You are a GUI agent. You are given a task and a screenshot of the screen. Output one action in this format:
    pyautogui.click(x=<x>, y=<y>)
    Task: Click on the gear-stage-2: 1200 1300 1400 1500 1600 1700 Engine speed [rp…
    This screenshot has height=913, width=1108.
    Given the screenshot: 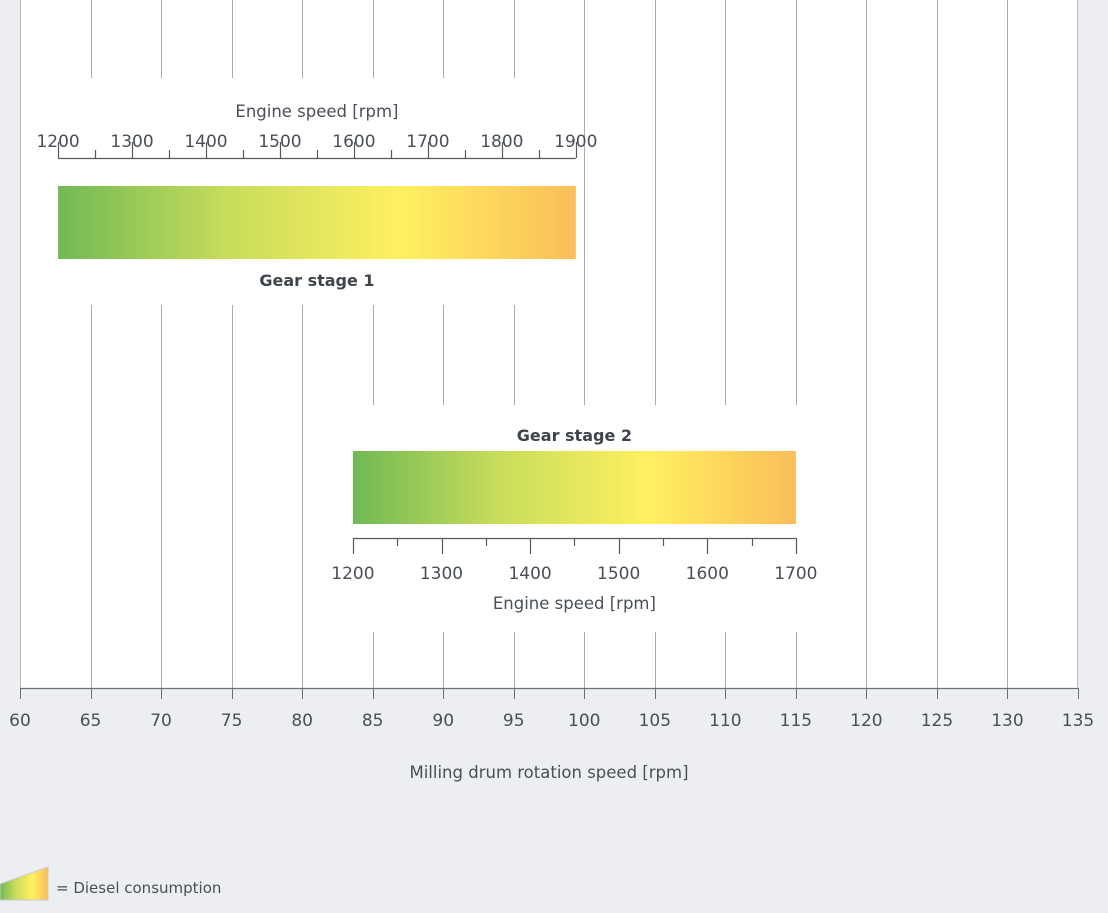 What is the action you would take?
    pyautogui.click(x=574, y=519)
    